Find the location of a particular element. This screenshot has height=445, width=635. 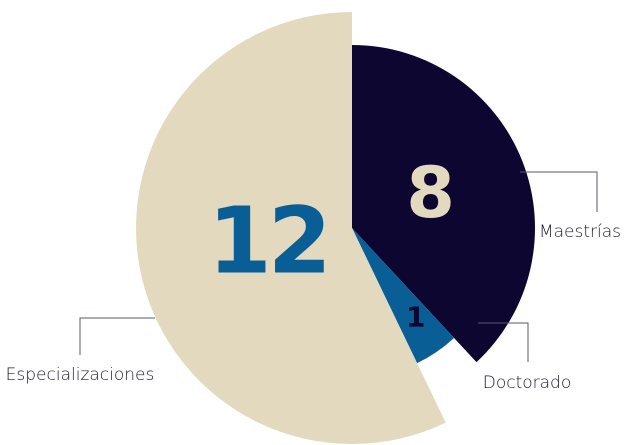

pie-slice is located at coordinates (403, 296).